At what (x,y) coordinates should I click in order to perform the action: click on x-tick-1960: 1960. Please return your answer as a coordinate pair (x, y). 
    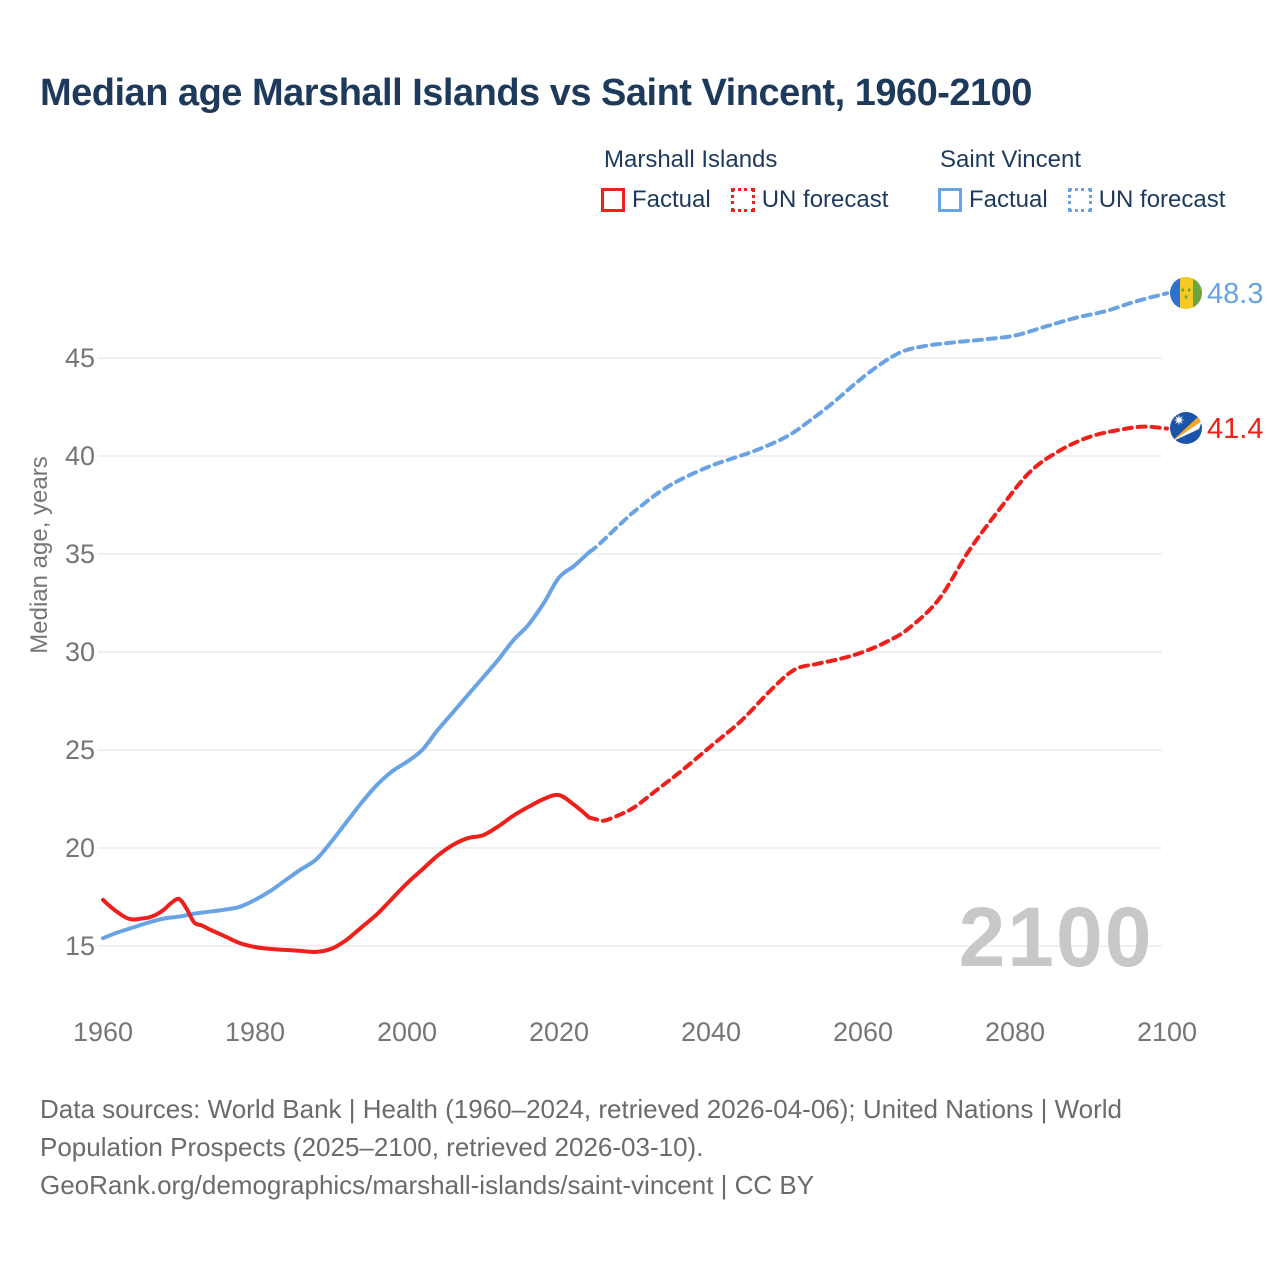
    Looking at the image, I should click on (103, 1032).